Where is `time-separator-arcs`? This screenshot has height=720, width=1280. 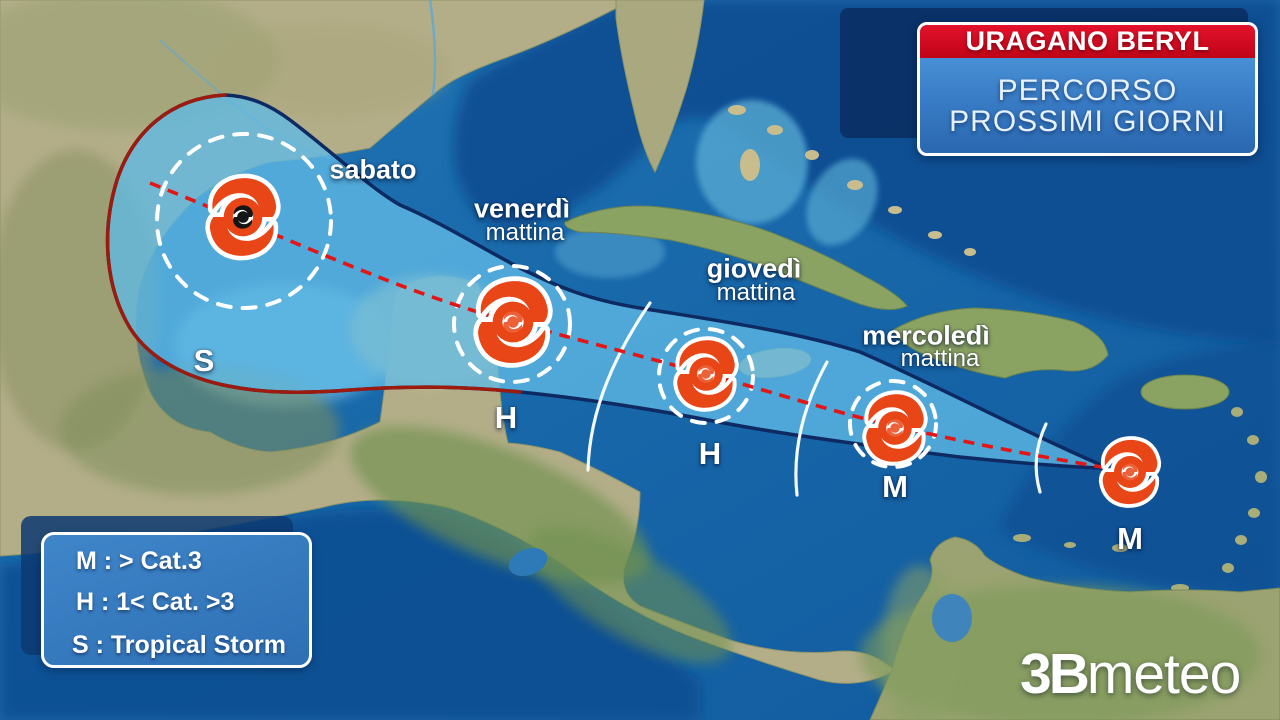
time-separator-arcs is located at coordinates (817, 399).